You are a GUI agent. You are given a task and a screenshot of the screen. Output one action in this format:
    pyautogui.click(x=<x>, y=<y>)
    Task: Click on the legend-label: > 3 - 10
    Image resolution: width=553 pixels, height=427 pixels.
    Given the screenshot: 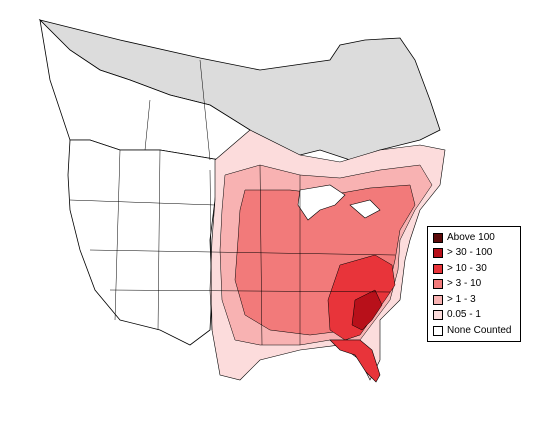 What is the action you would take?
    pyautogui.click(x=464, y=283)
    